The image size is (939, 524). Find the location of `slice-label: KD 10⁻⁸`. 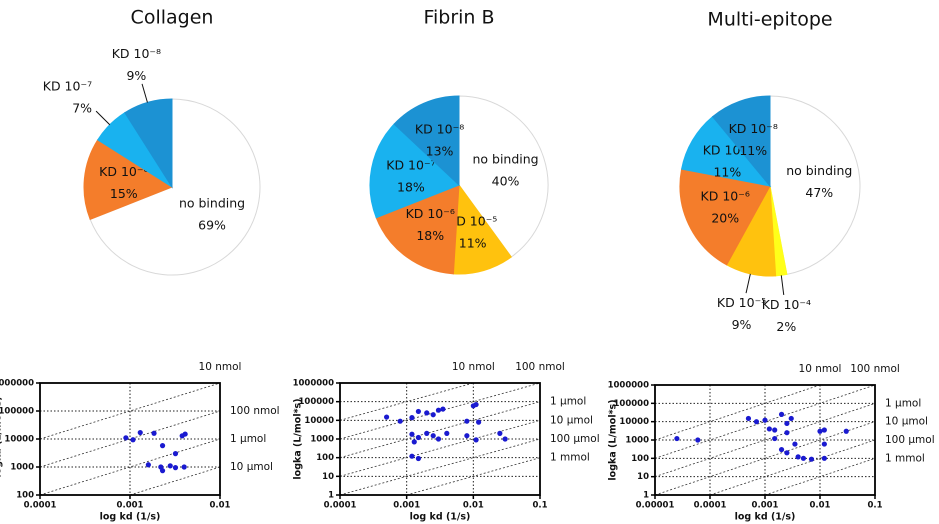

slice-label: KD 10⁻⁸ is located at coordinates (753, 128).